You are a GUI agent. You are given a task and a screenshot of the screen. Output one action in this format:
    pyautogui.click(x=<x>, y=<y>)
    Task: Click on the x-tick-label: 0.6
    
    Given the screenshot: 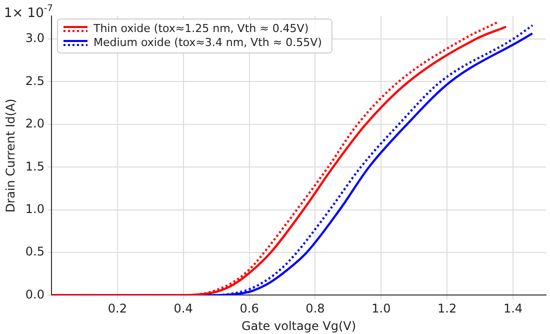 What is the action you would take?
    pyautogui.click(x=249, y=309)
    